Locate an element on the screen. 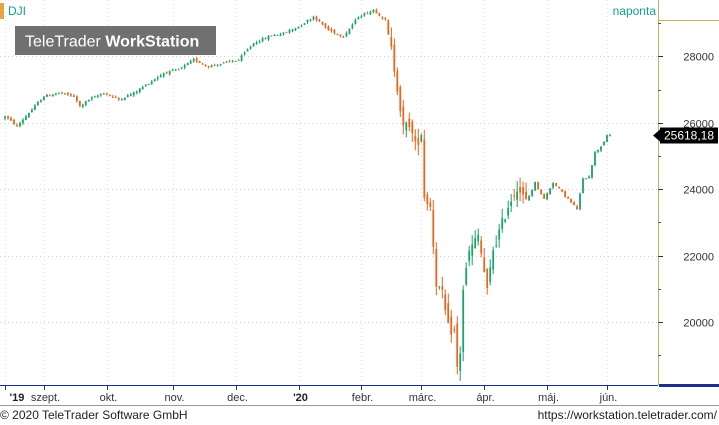 The width and height of the screenshot is (719, 425). footer-copyright: © 2020 TeleTrader Software GmbH is located at coordinates (94, 415).